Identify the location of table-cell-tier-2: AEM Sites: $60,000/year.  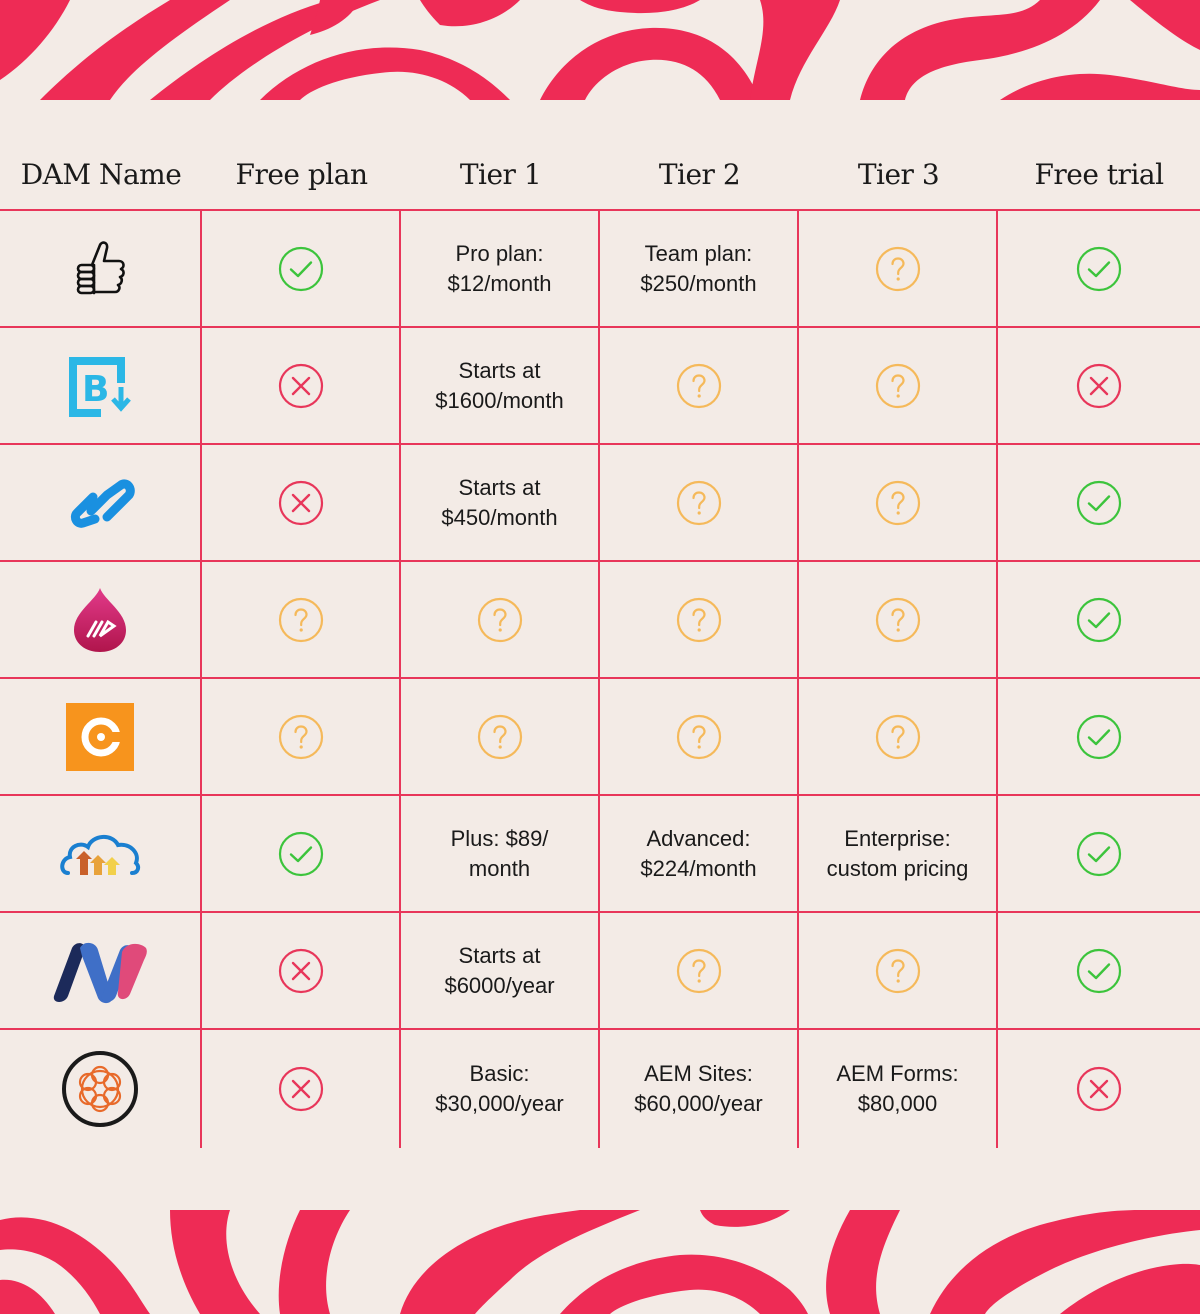
(699, 1089).